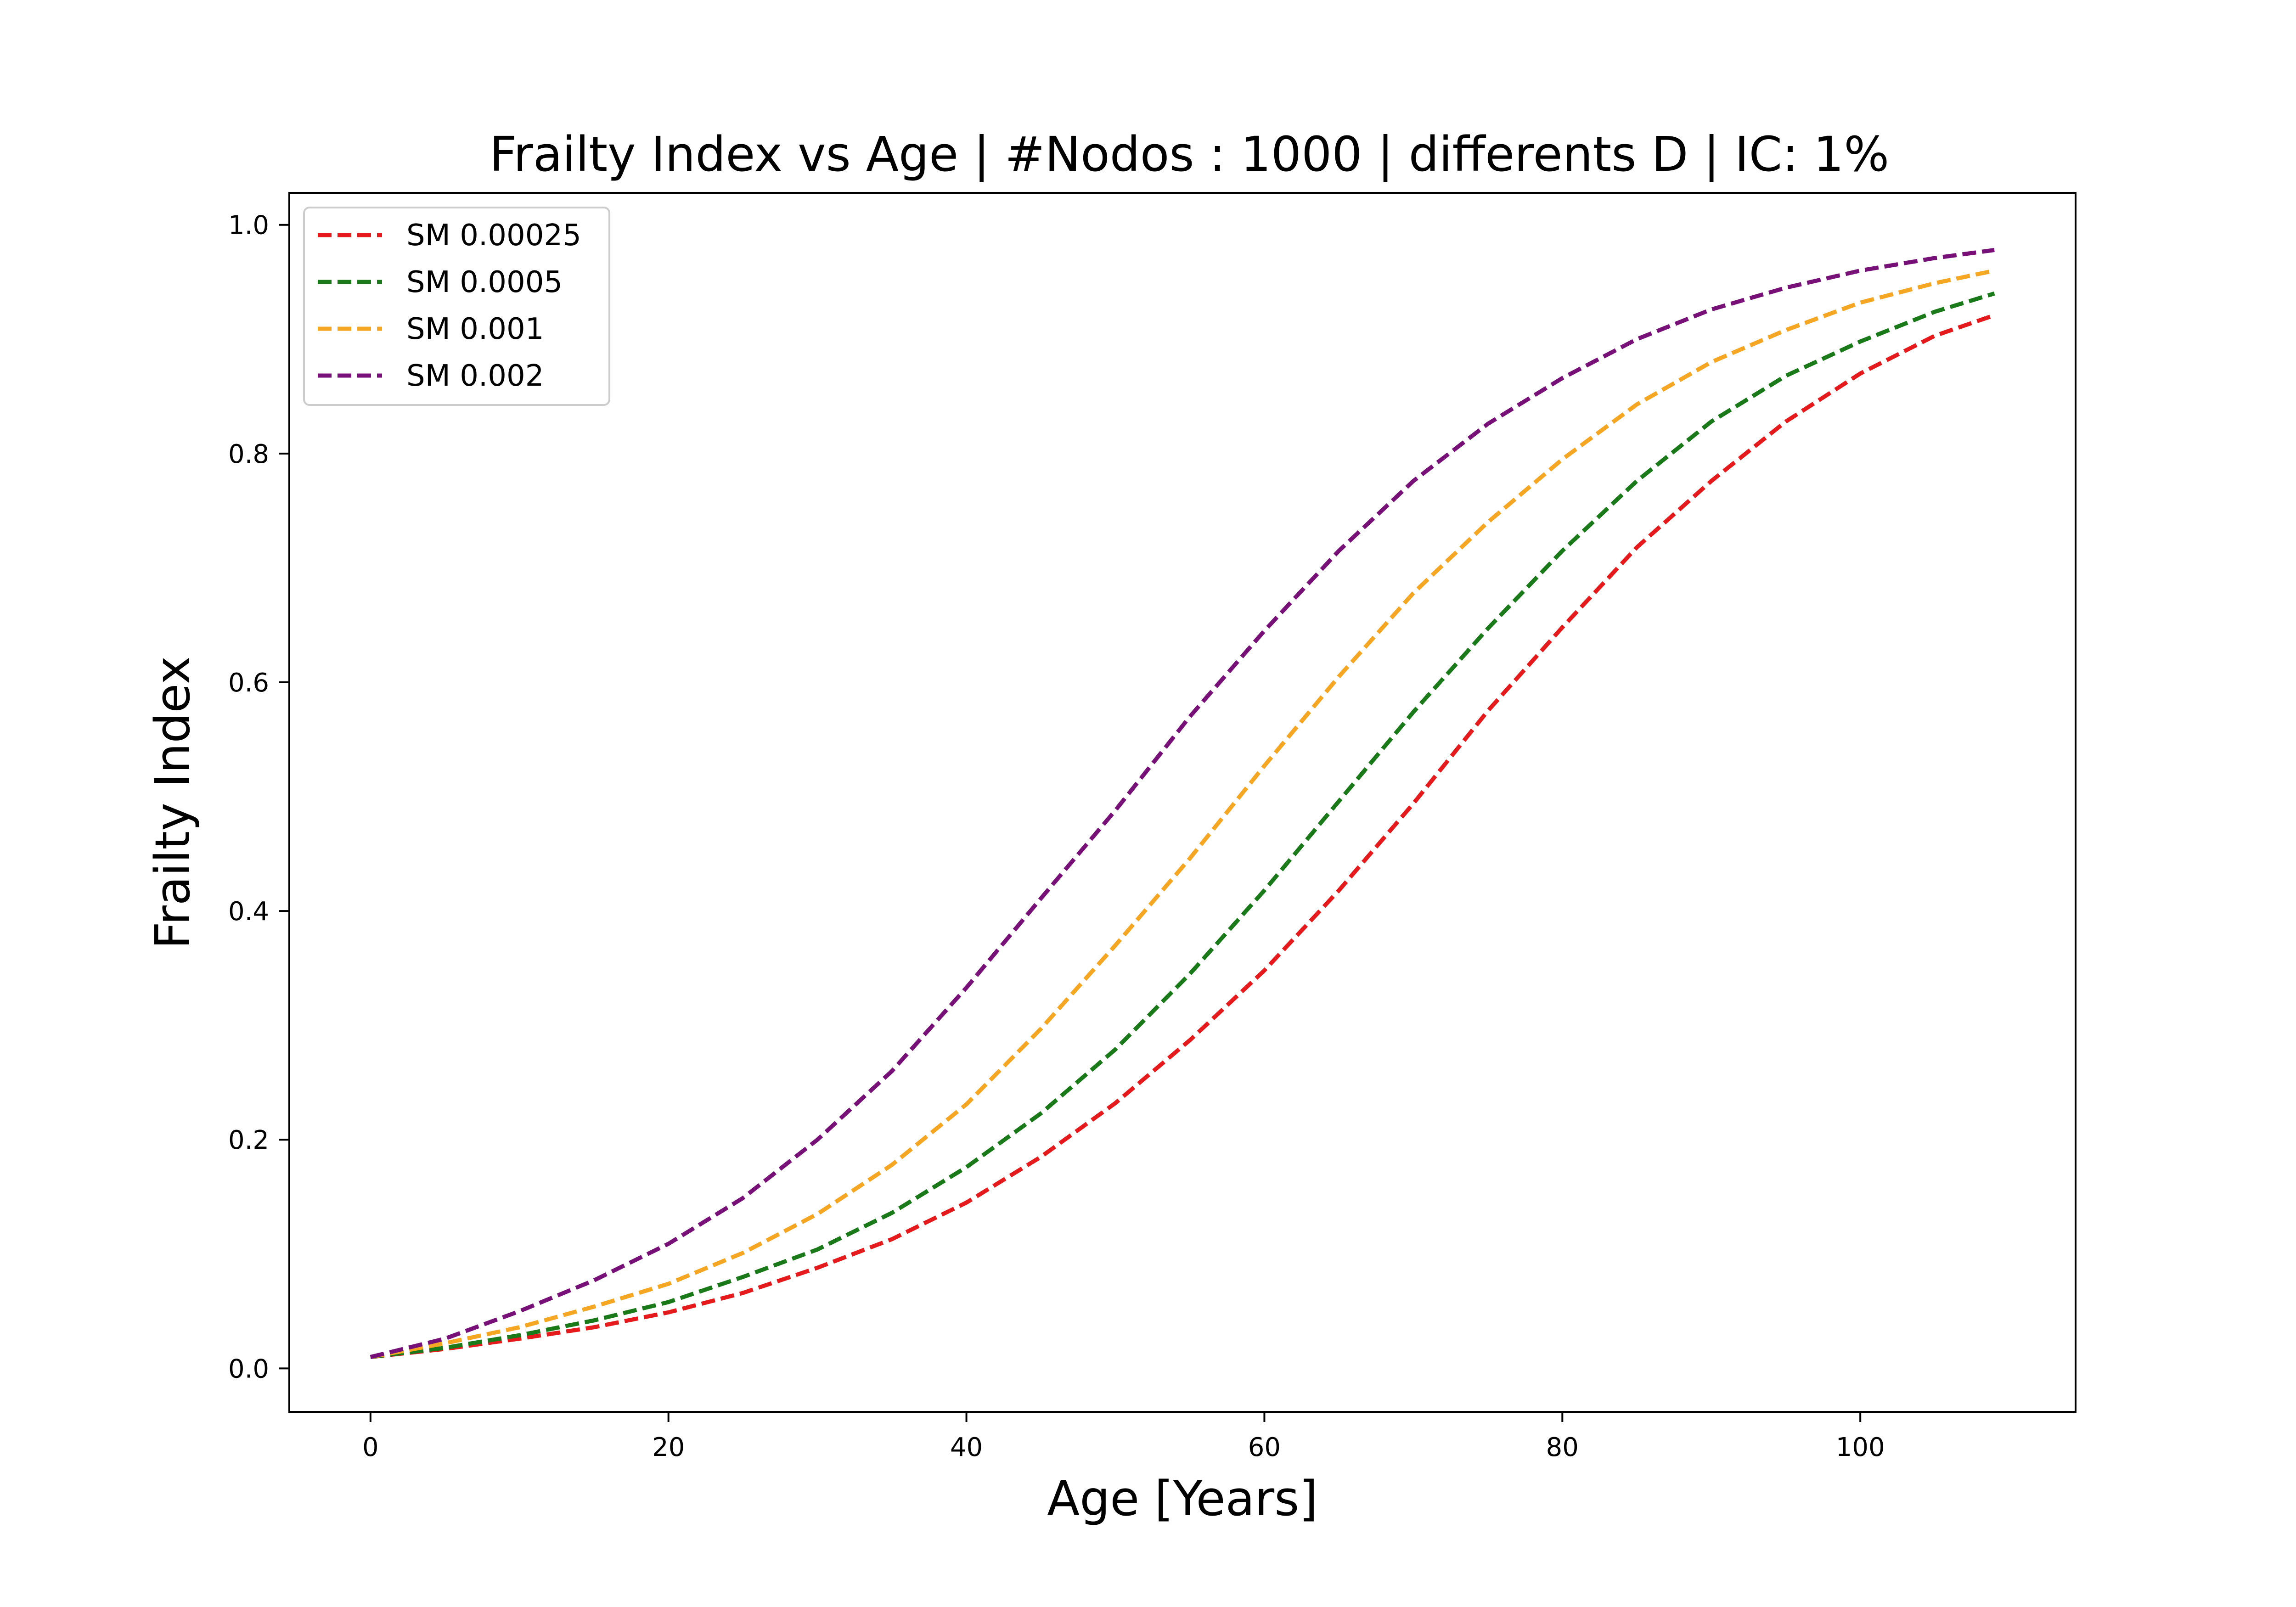 The height and width of the screenshot is (1607, 2296). What do you see at coordinates (1124, 1437) in the screenshot?
I see `x-axis: 0 20 40 60 80 100` at bounding box center [1124, 1437].